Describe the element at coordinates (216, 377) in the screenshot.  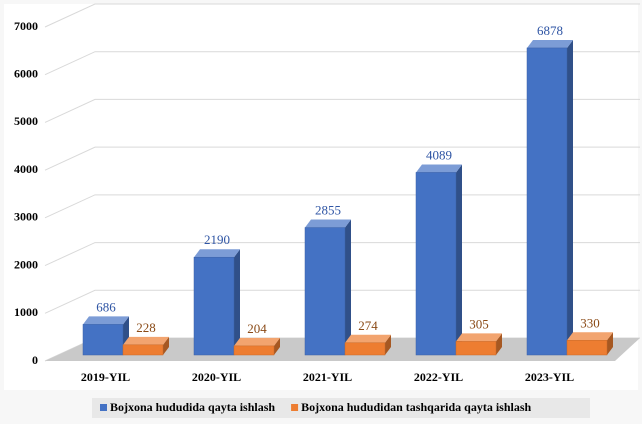
I see `x-tick-label: 2020-YIL` at that location.